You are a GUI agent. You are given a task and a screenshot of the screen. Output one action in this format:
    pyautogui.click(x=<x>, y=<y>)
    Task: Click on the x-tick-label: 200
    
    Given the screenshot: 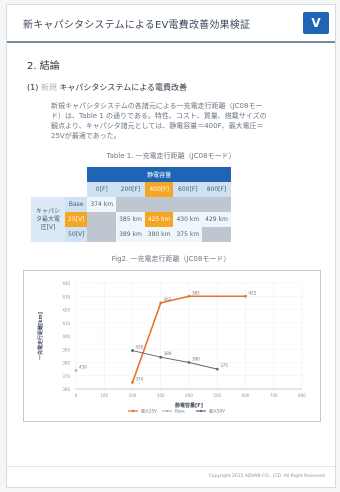 What is the action you would take?
    pyautogui.click(x=133, y=395)
    